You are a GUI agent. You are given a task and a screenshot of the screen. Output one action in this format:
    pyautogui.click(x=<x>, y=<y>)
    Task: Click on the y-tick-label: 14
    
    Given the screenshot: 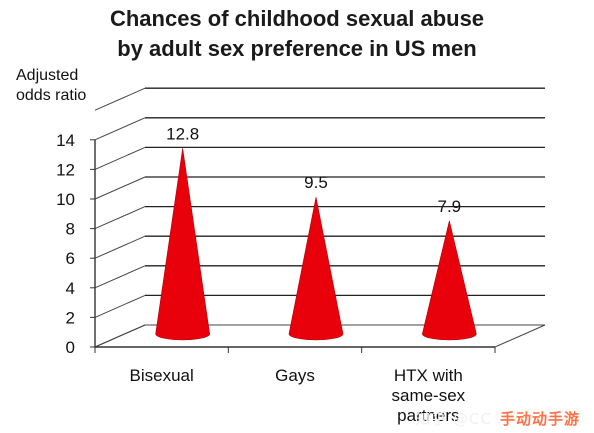 What is the action you would take?
    pyautogui.click(x=65, y=140)
    